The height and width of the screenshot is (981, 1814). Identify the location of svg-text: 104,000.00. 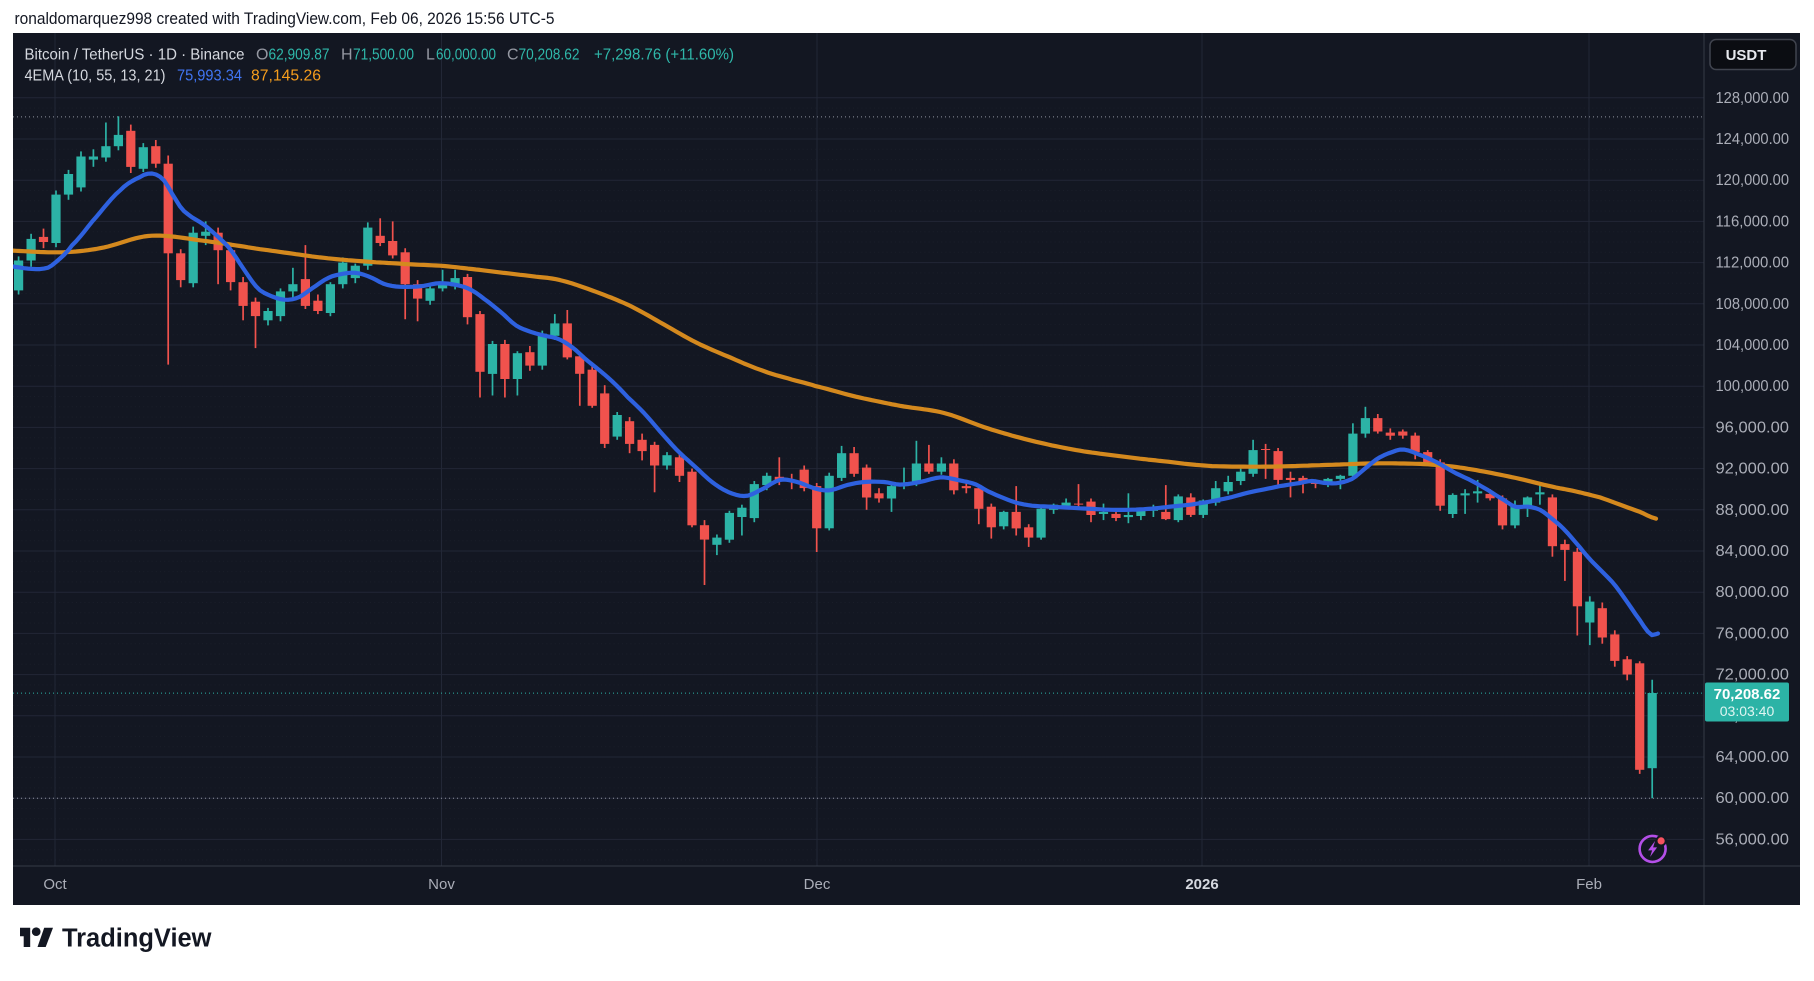
(1753, 345).